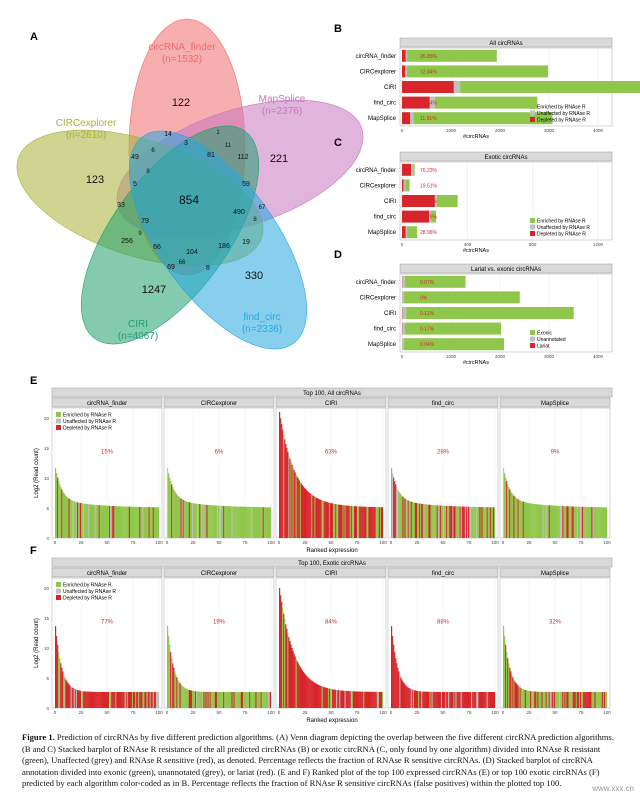  I want to click on x-tick-label: 0, so click(55, 712).